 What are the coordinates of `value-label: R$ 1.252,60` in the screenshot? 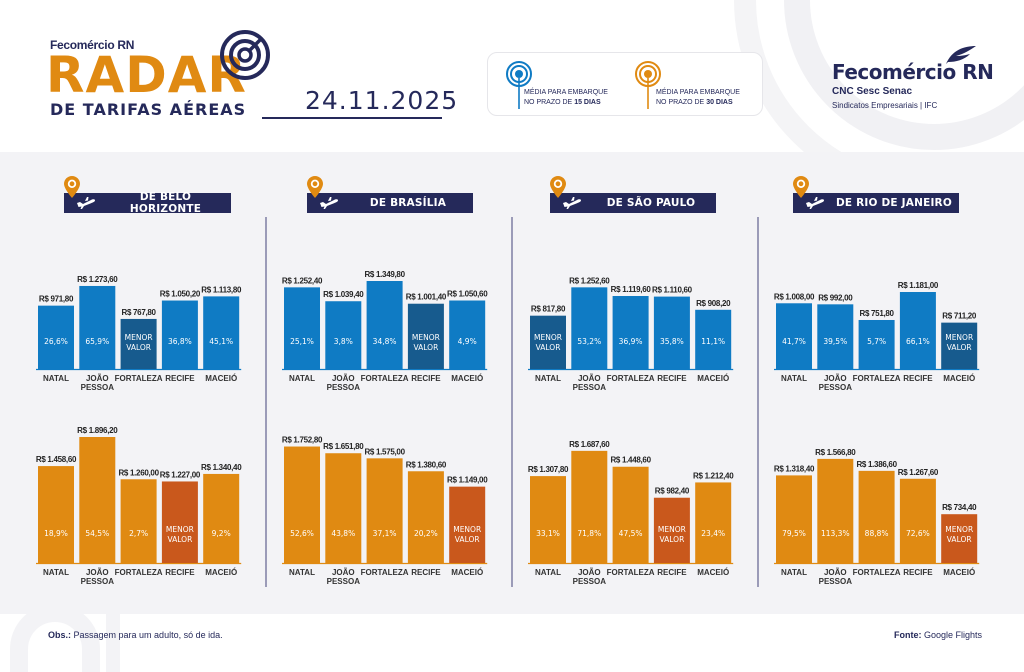 It's located at (589, 280).